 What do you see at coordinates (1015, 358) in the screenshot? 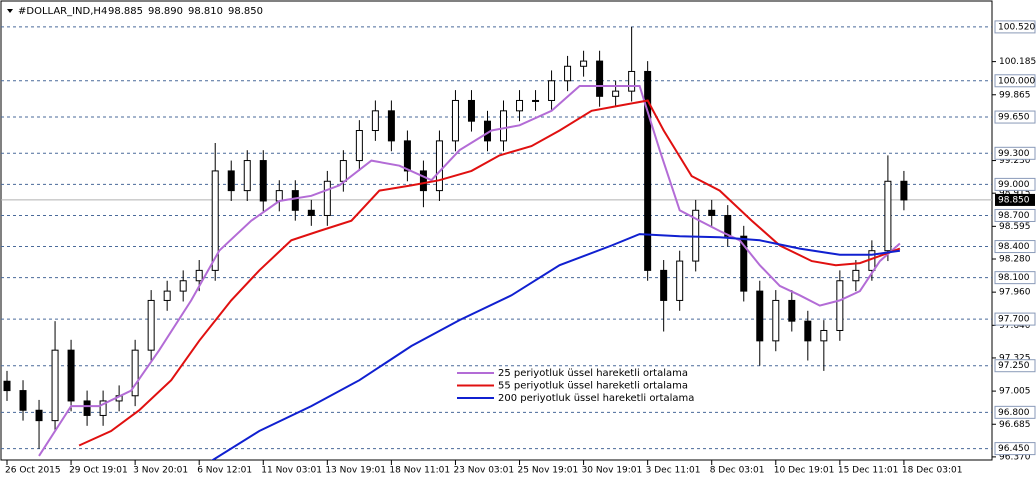
I see `y-tick-label: 97.325` at bounding box center [1015, 358].